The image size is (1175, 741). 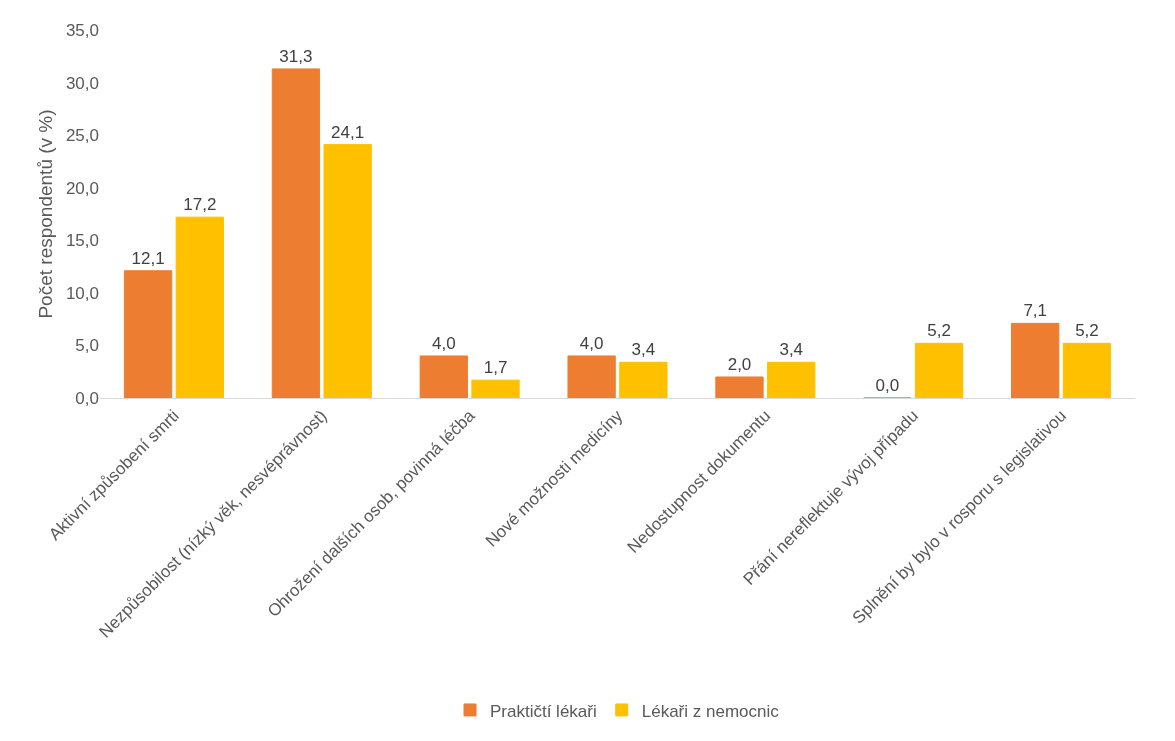 What do you see at coordinates (1035, 311) in the screenshot?
I see `data-label: 7,1` at bounding box center [1035, 311].